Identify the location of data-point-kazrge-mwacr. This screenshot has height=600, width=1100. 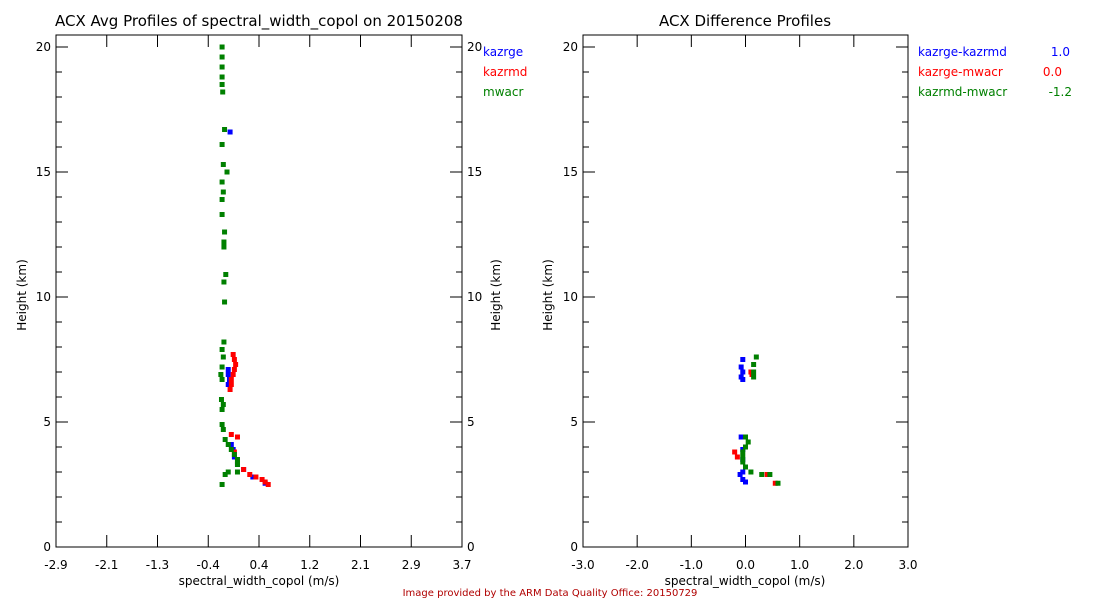
(737, 457).